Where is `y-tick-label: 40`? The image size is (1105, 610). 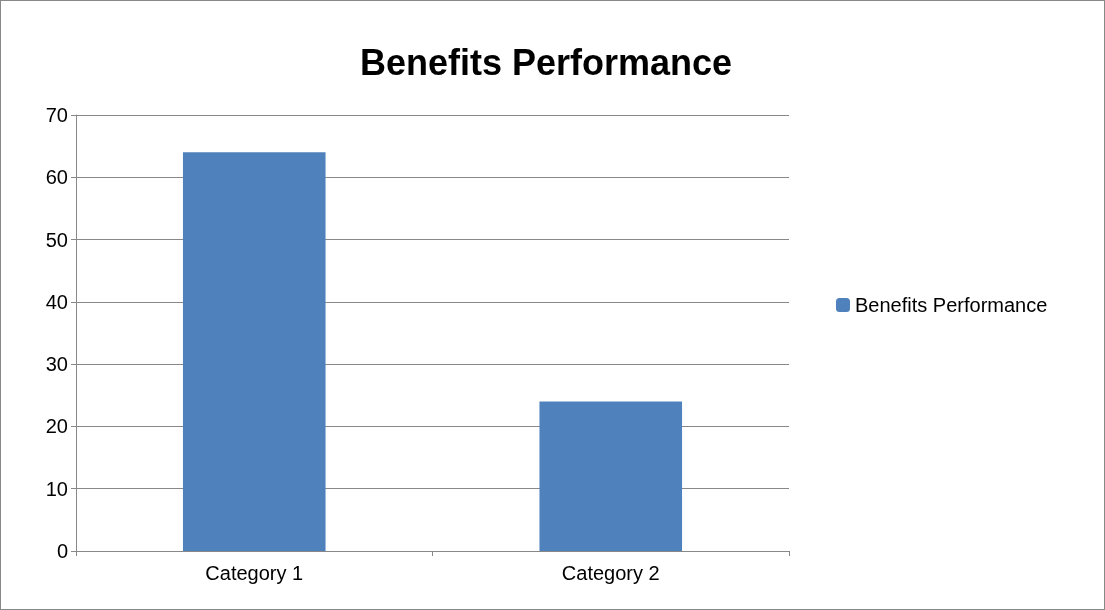 y-tick-label: 40 is located at coordinates (56, 301).